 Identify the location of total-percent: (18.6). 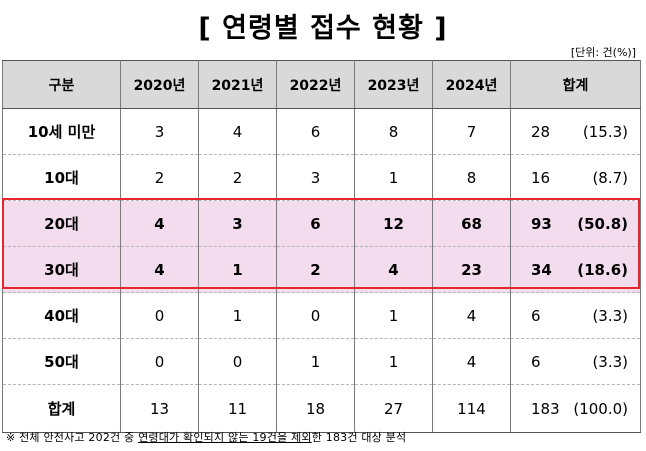
(602, 269).